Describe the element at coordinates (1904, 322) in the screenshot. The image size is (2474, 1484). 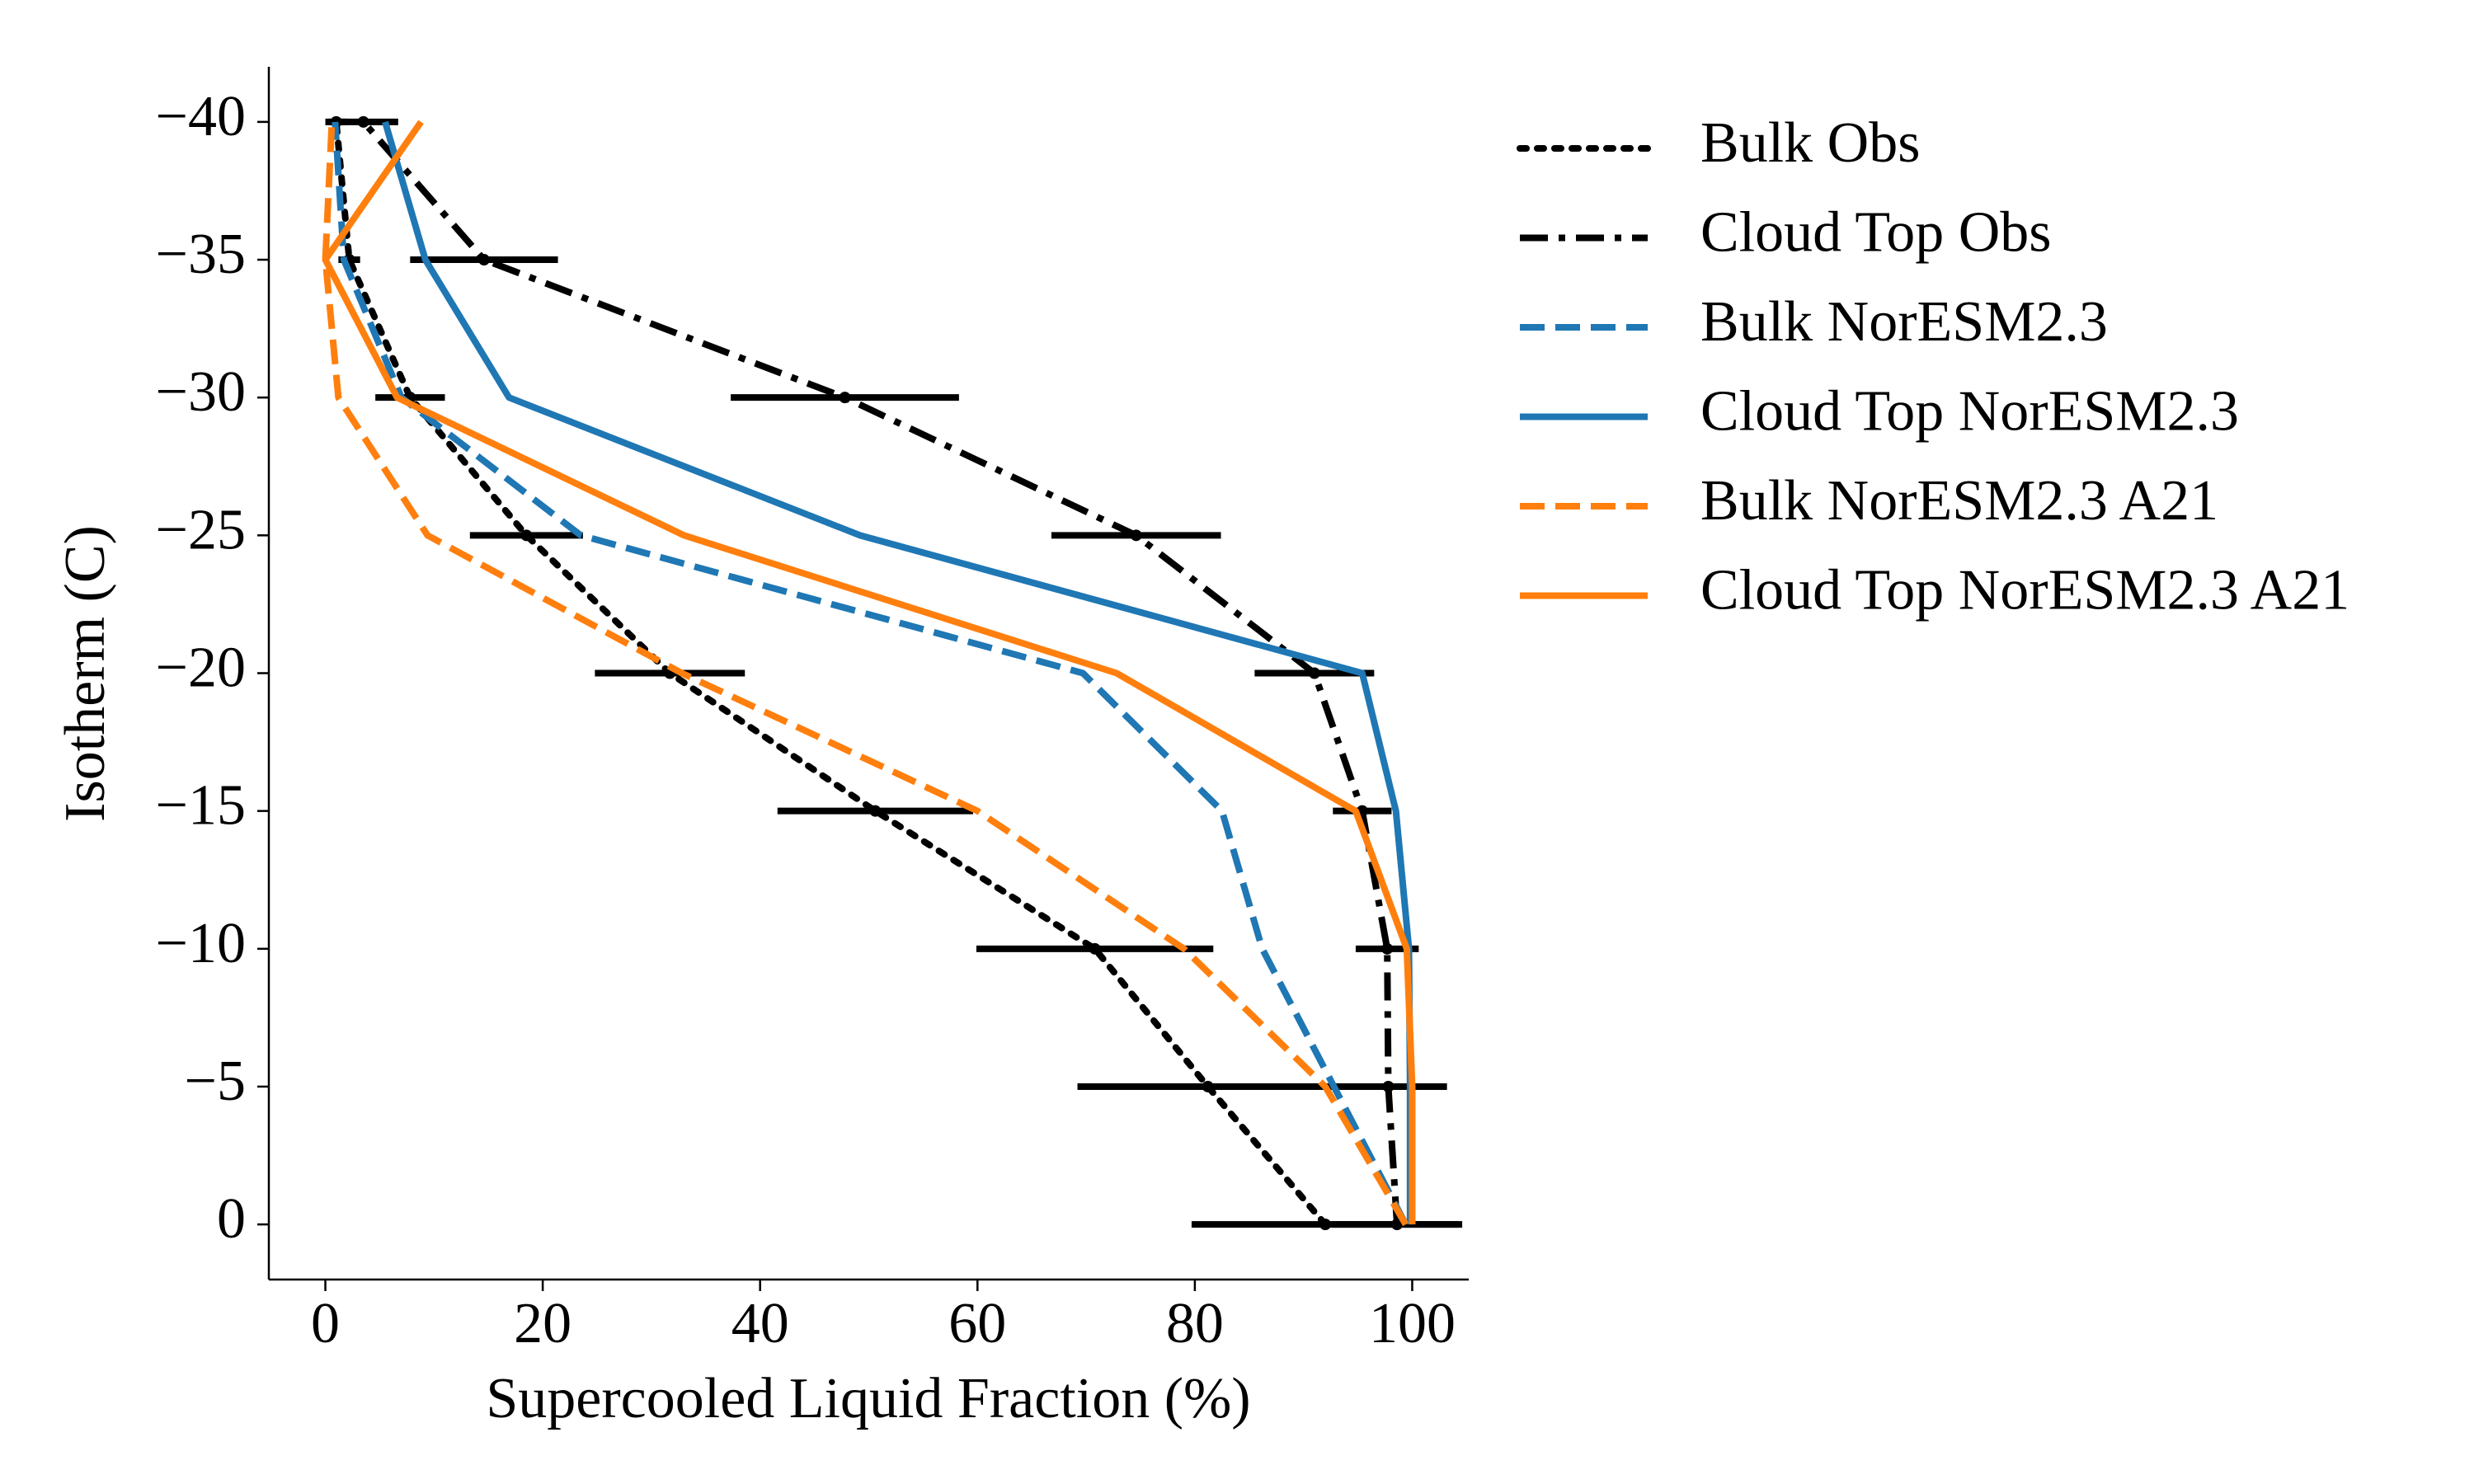
I see `legend-label: Bulk NorESM2.3` at that location.